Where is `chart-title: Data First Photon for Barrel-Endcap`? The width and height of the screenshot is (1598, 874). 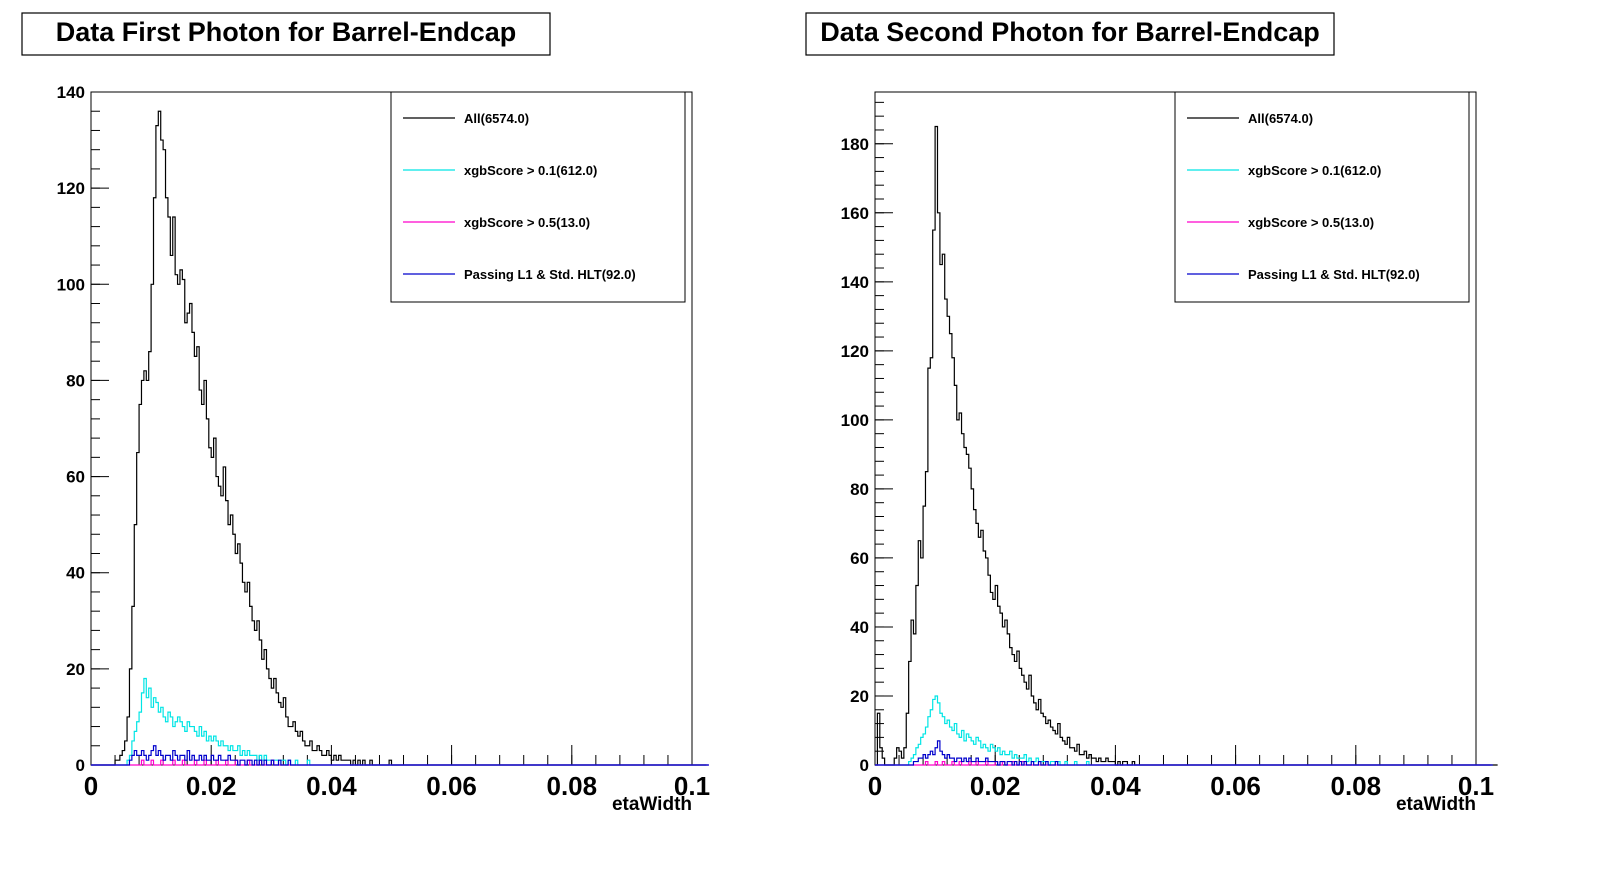 chart-title: Data First Photon for Barrel-Endcap is located at coordinates (286, 32).